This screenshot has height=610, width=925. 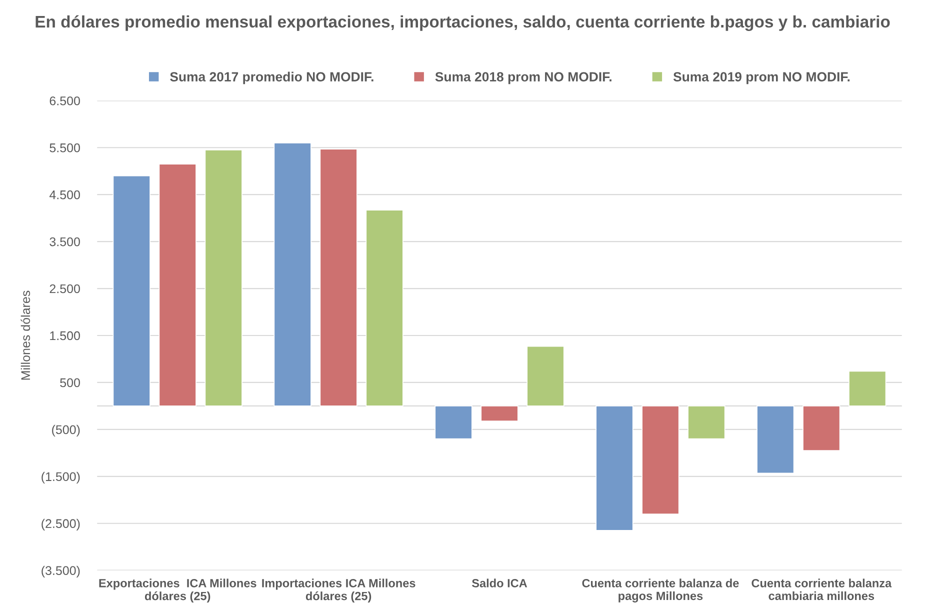 I want to click on y-tick-label: 2.500, so click(x=65, y=289).